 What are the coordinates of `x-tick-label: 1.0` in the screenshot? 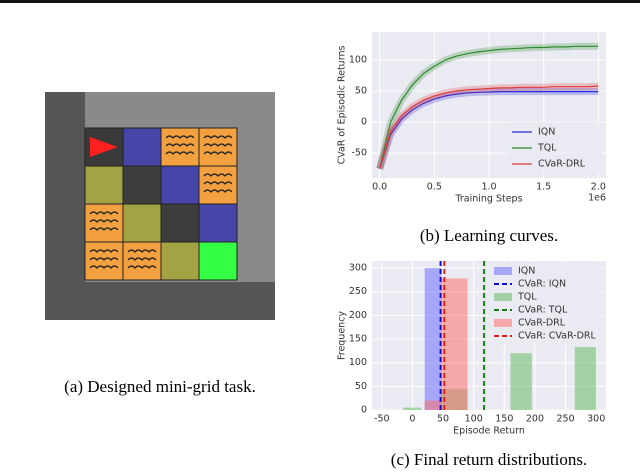 It's located at (488, 187).